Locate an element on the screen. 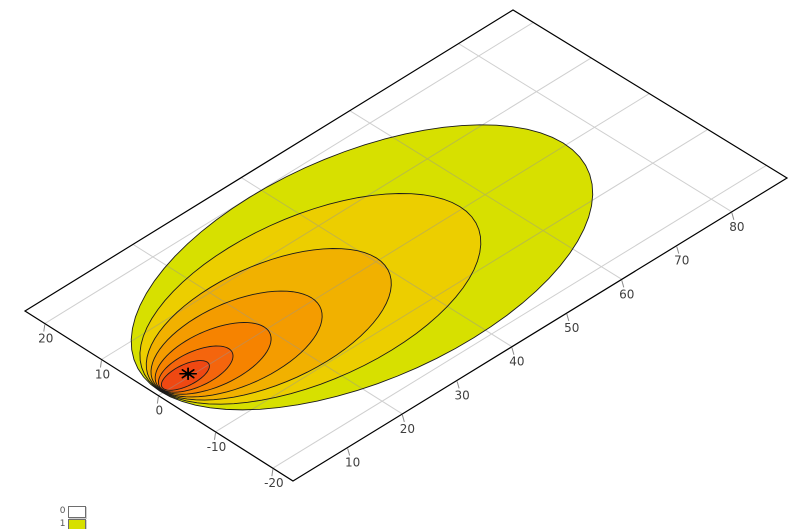  asterisk-ray is located at coordinates (188, 374).